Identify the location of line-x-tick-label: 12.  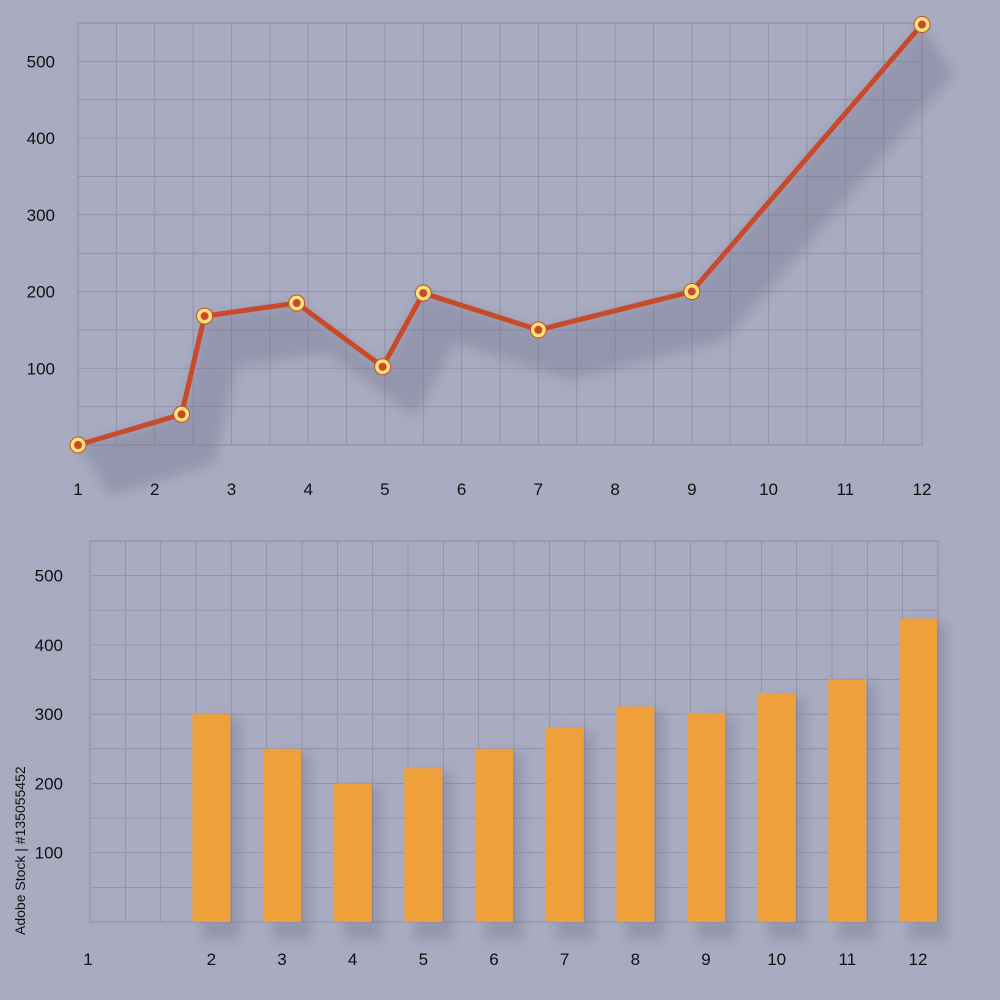
(922, 489).